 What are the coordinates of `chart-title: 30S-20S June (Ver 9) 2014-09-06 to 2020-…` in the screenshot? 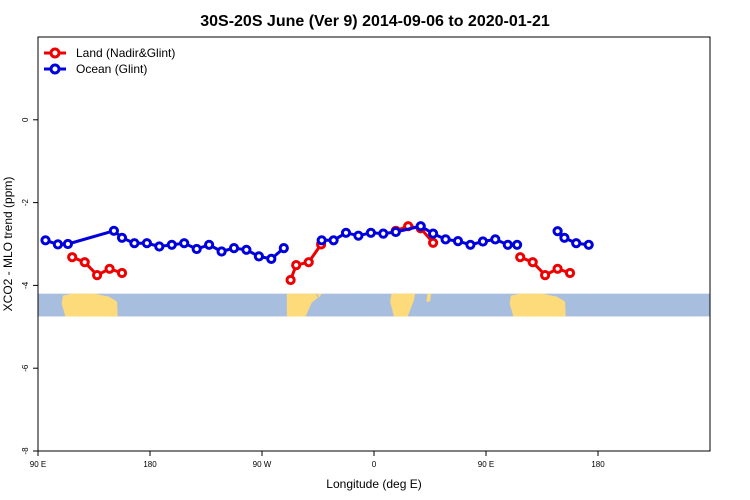 It's located at (375, 21).